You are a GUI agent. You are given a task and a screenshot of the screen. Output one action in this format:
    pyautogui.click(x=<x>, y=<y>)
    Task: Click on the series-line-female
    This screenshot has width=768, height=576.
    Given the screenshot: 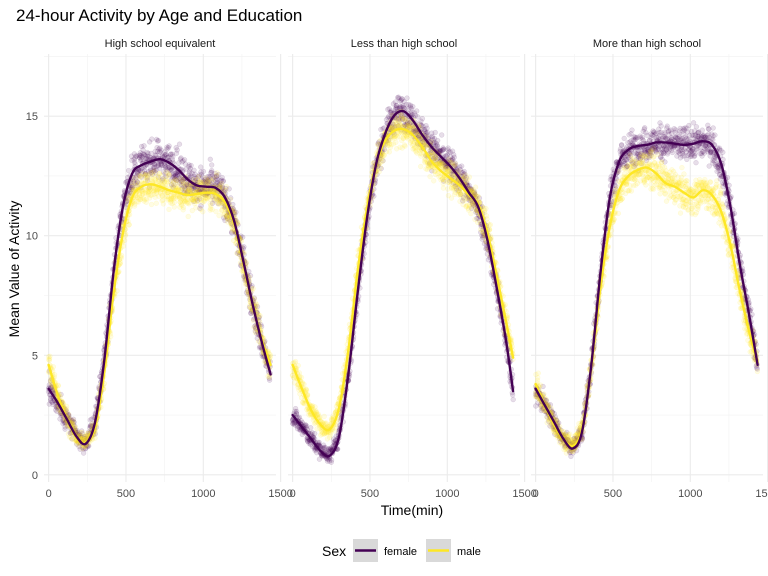 What is the action you would take?
    pyautogui.click(x=159, y=302)
    